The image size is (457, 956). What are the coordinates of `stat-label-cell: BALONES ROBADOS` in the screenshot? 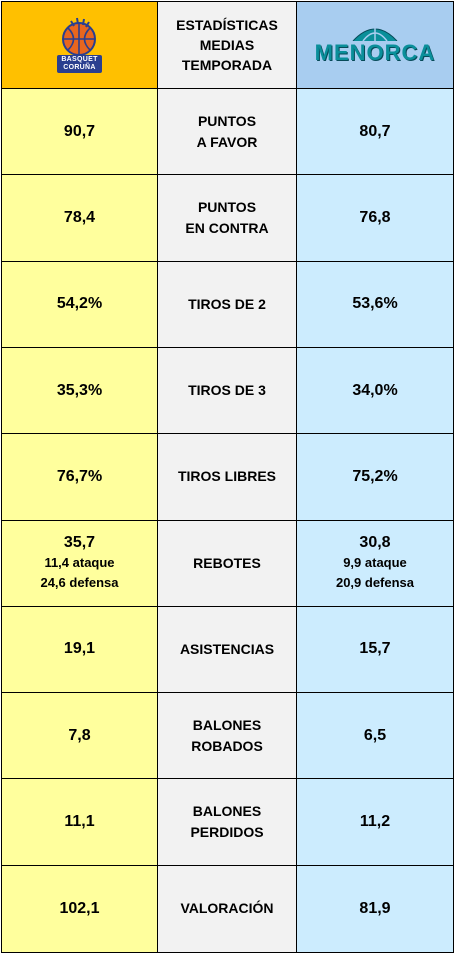 It's located at (227, 736).